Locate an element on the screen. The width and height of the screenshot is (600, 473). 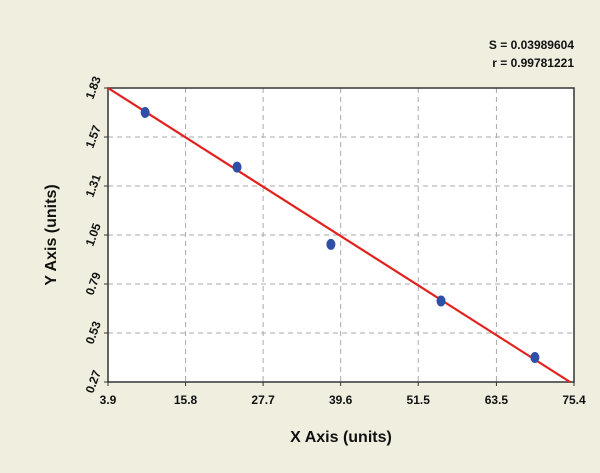
x-axis-label: X Axis (units) is located at coordinates (341, 437).